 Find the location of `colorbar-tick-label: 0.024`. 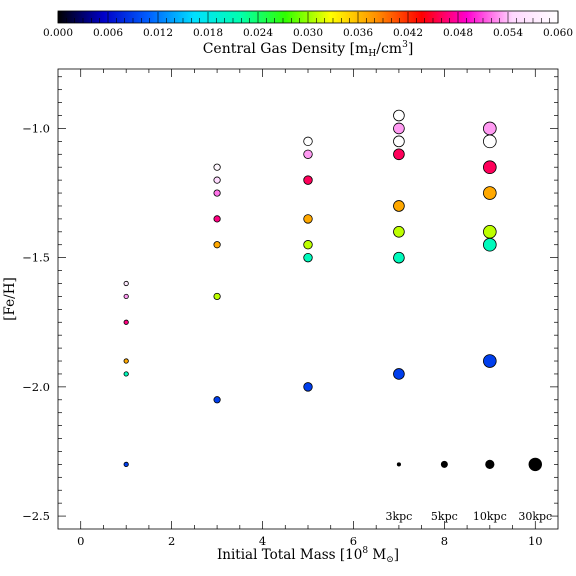

colorbar-tick-label: 0.024 is located at coordinates (258, 33).